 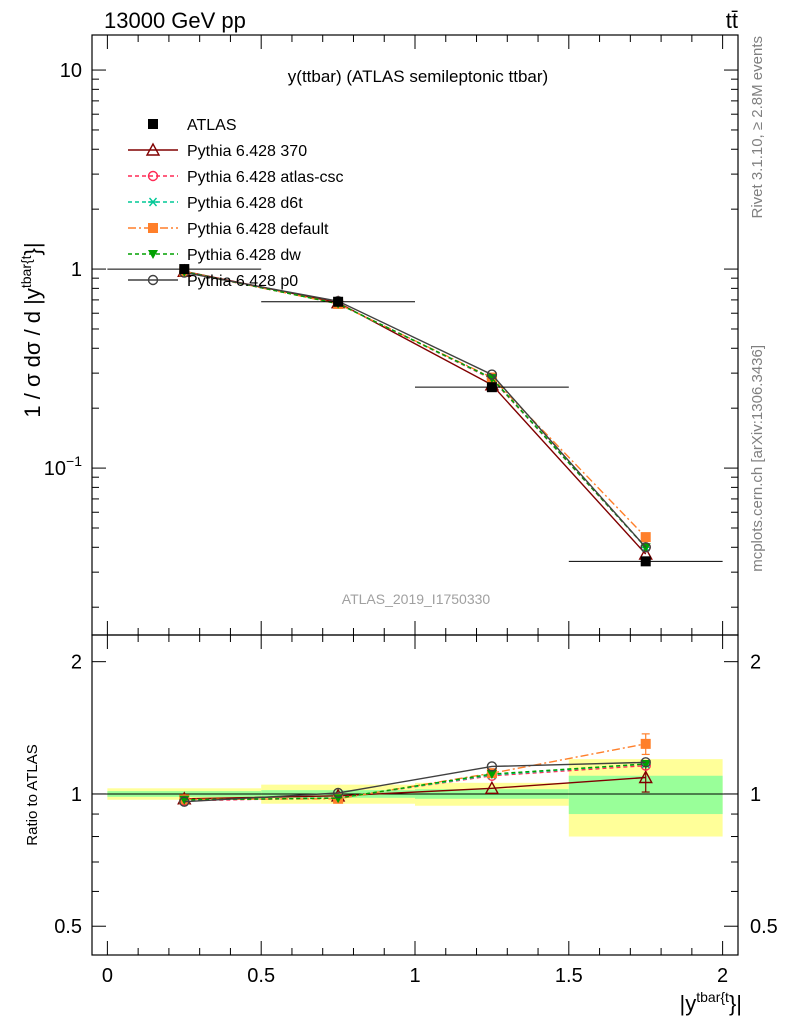 I want to click on legend-label-4: Pythia 6.428 default, so click(x=258, y=229).